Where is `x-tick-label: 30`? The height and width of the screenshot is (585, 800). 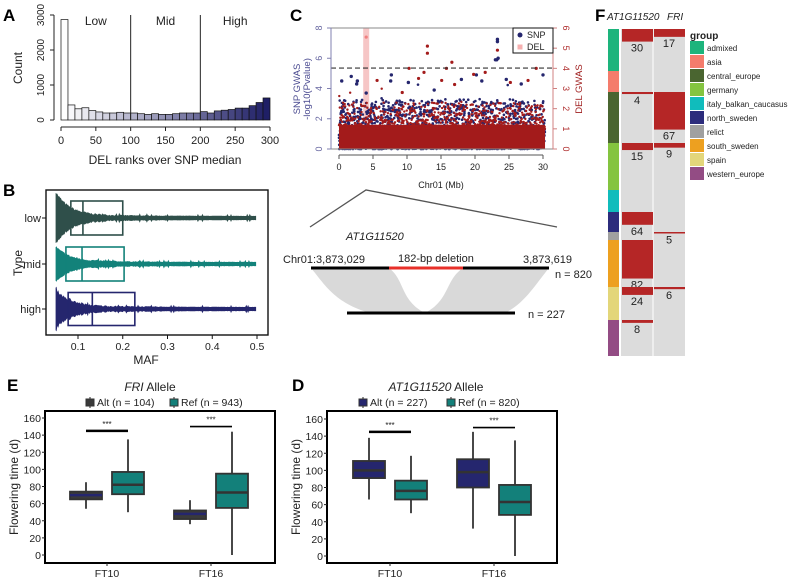
x-tick-label: 30 is located at coordinates (543, 167).